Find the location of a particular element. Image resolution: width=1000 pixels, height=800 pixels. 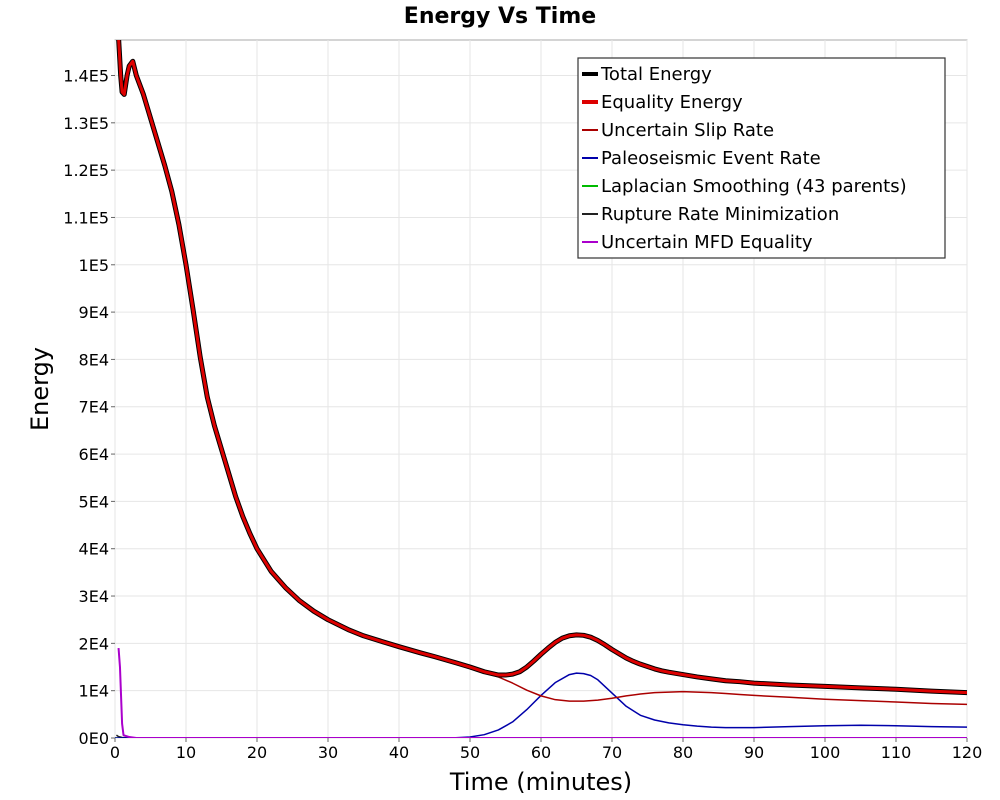

x-tick-label: 0 is located at coordinates (115, 752).